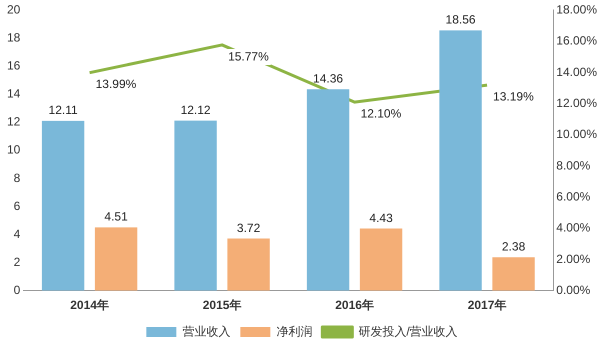 The width and height of the screenshot is (604, 348). What do you see at coordinates (461, 19) in the screenshot?
I see `data-label: 18.56` at bounding box center [461, 19].